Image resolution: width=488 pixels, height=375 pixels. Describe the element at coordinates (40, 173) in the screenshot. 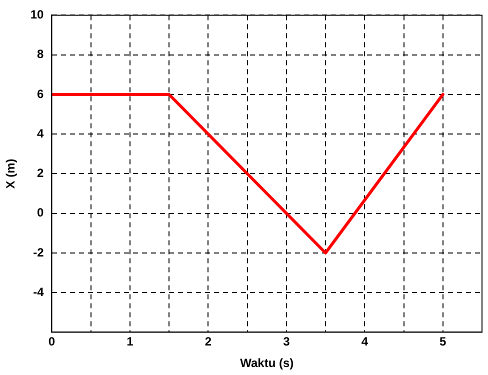

I see `y-tick-label: 2` at that location.